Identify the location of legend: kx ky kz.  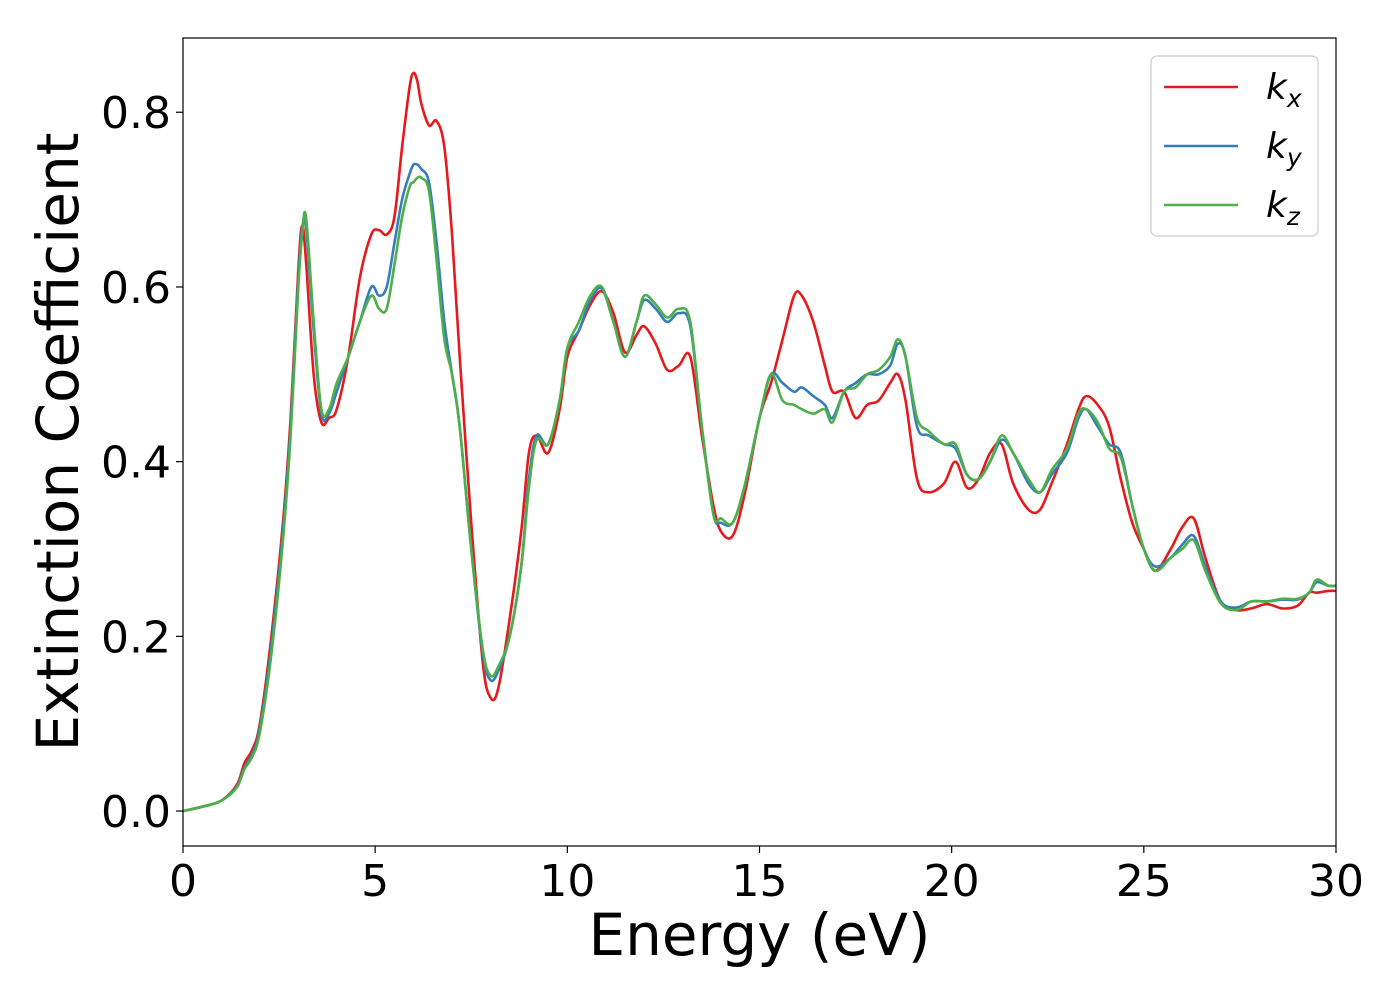
(1234, 146).